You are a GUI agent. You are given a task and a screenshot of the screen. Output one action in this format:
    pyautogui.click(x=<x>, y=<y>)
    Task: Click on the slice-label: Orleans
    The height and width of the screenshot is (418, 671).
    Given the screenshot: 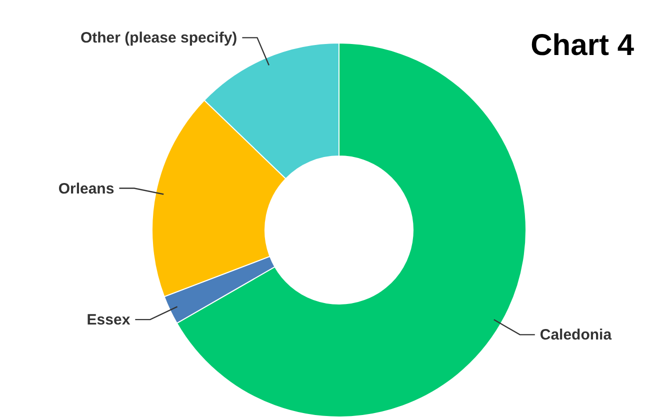 What is the action you would take?
    pyautogui.click(x=86, y=189)
    